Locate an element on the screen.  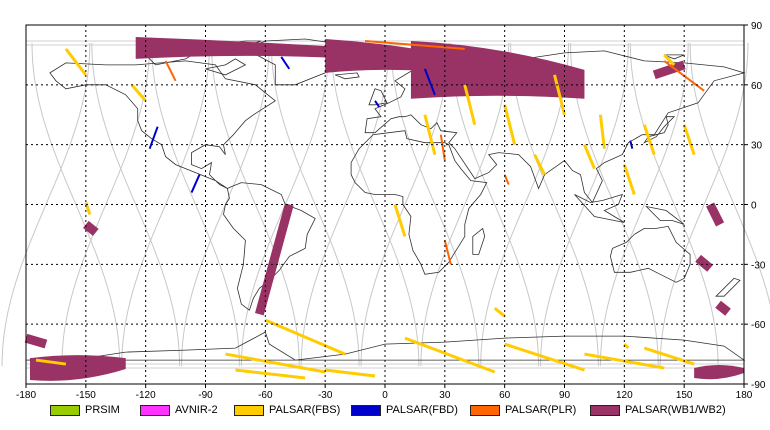
legend-item-prsim: PRSIM is located at coordinates (85, 410).